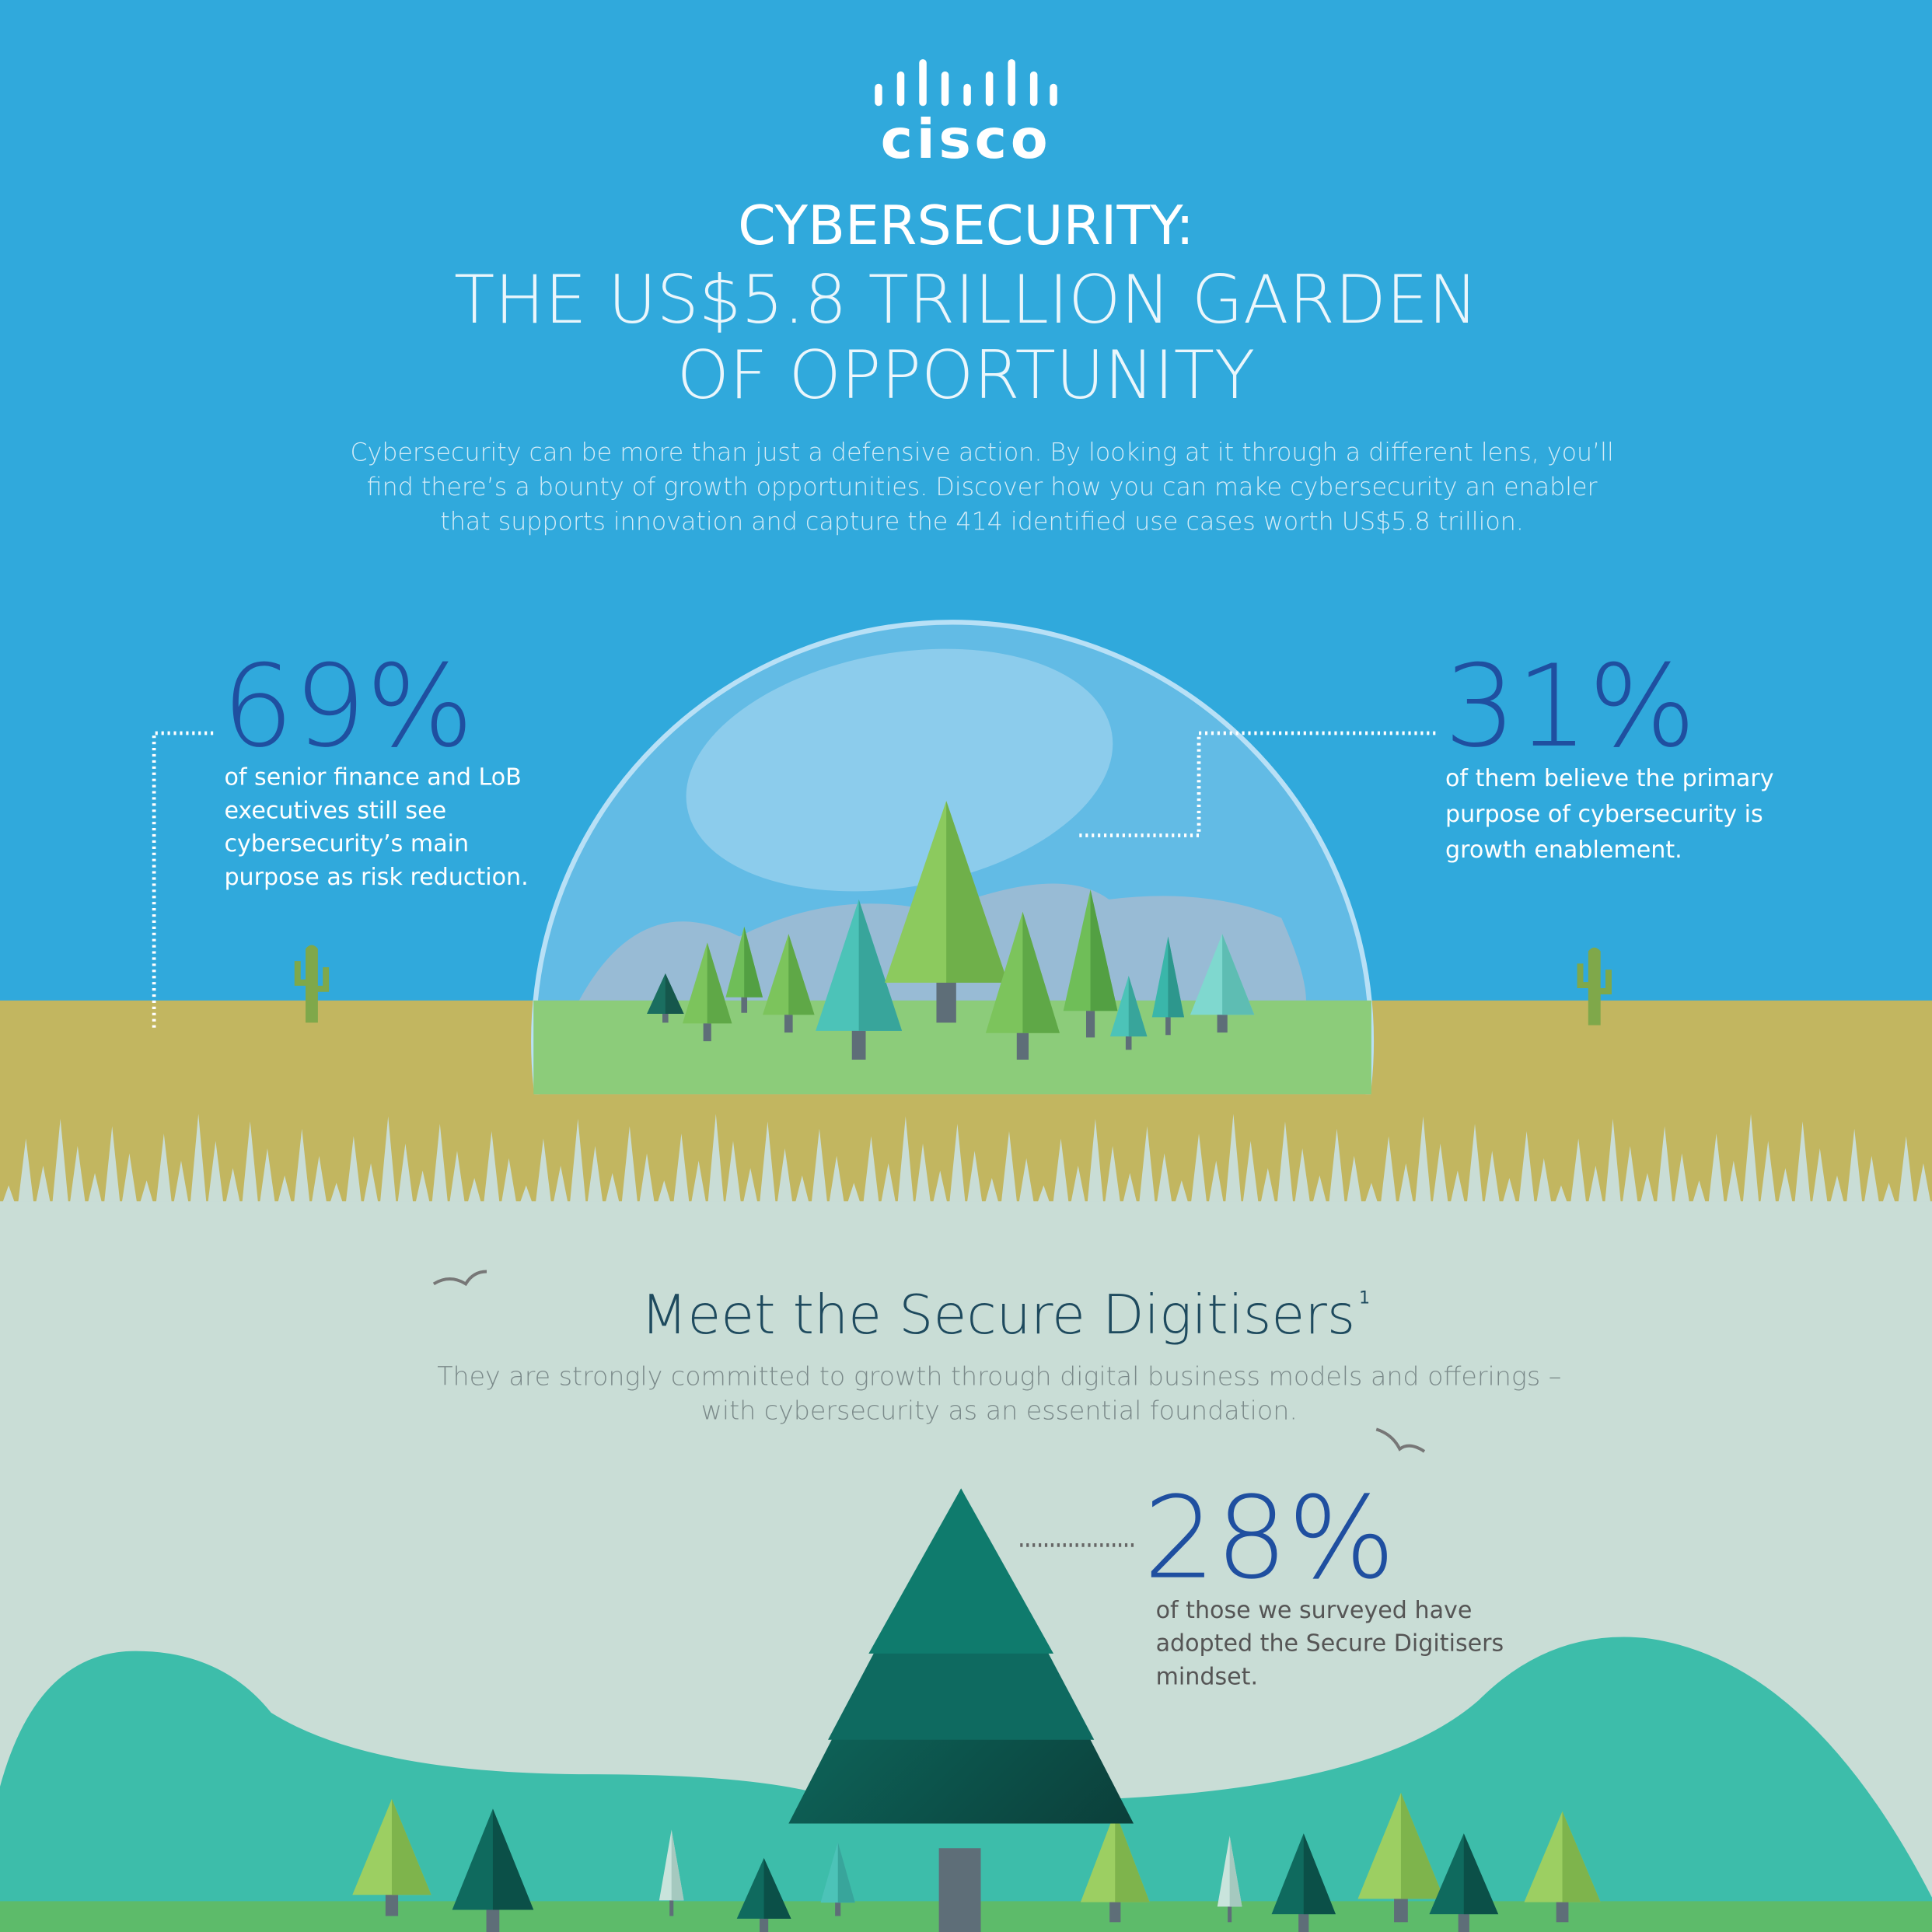 This screenshot has height=1932, width=1932. Describe the element at coordinates (1570, 707) in the screenshot. I see `stat-figure: 31%` at that location.